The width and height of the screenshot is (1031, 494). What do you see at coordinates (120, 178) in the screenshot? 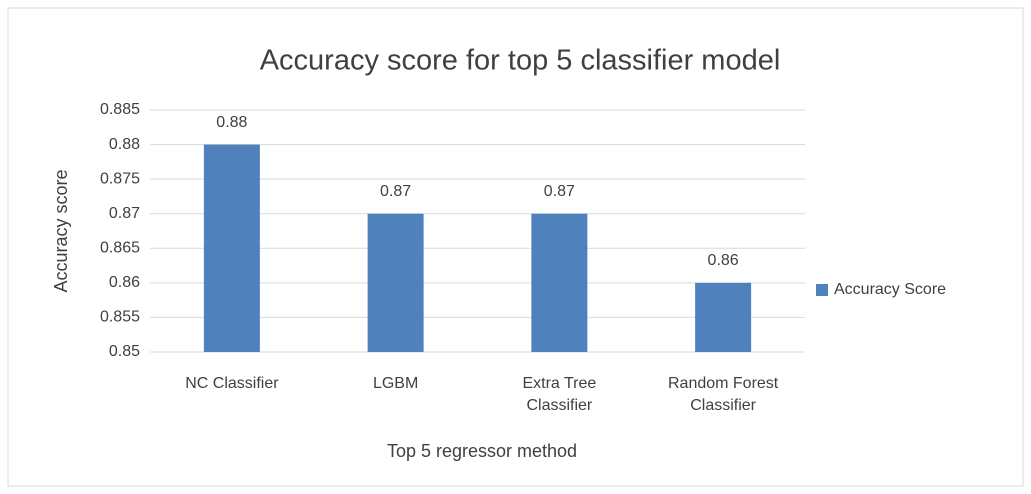
I see `y-tick-label: 0.875` at bounding box center [120, 178].